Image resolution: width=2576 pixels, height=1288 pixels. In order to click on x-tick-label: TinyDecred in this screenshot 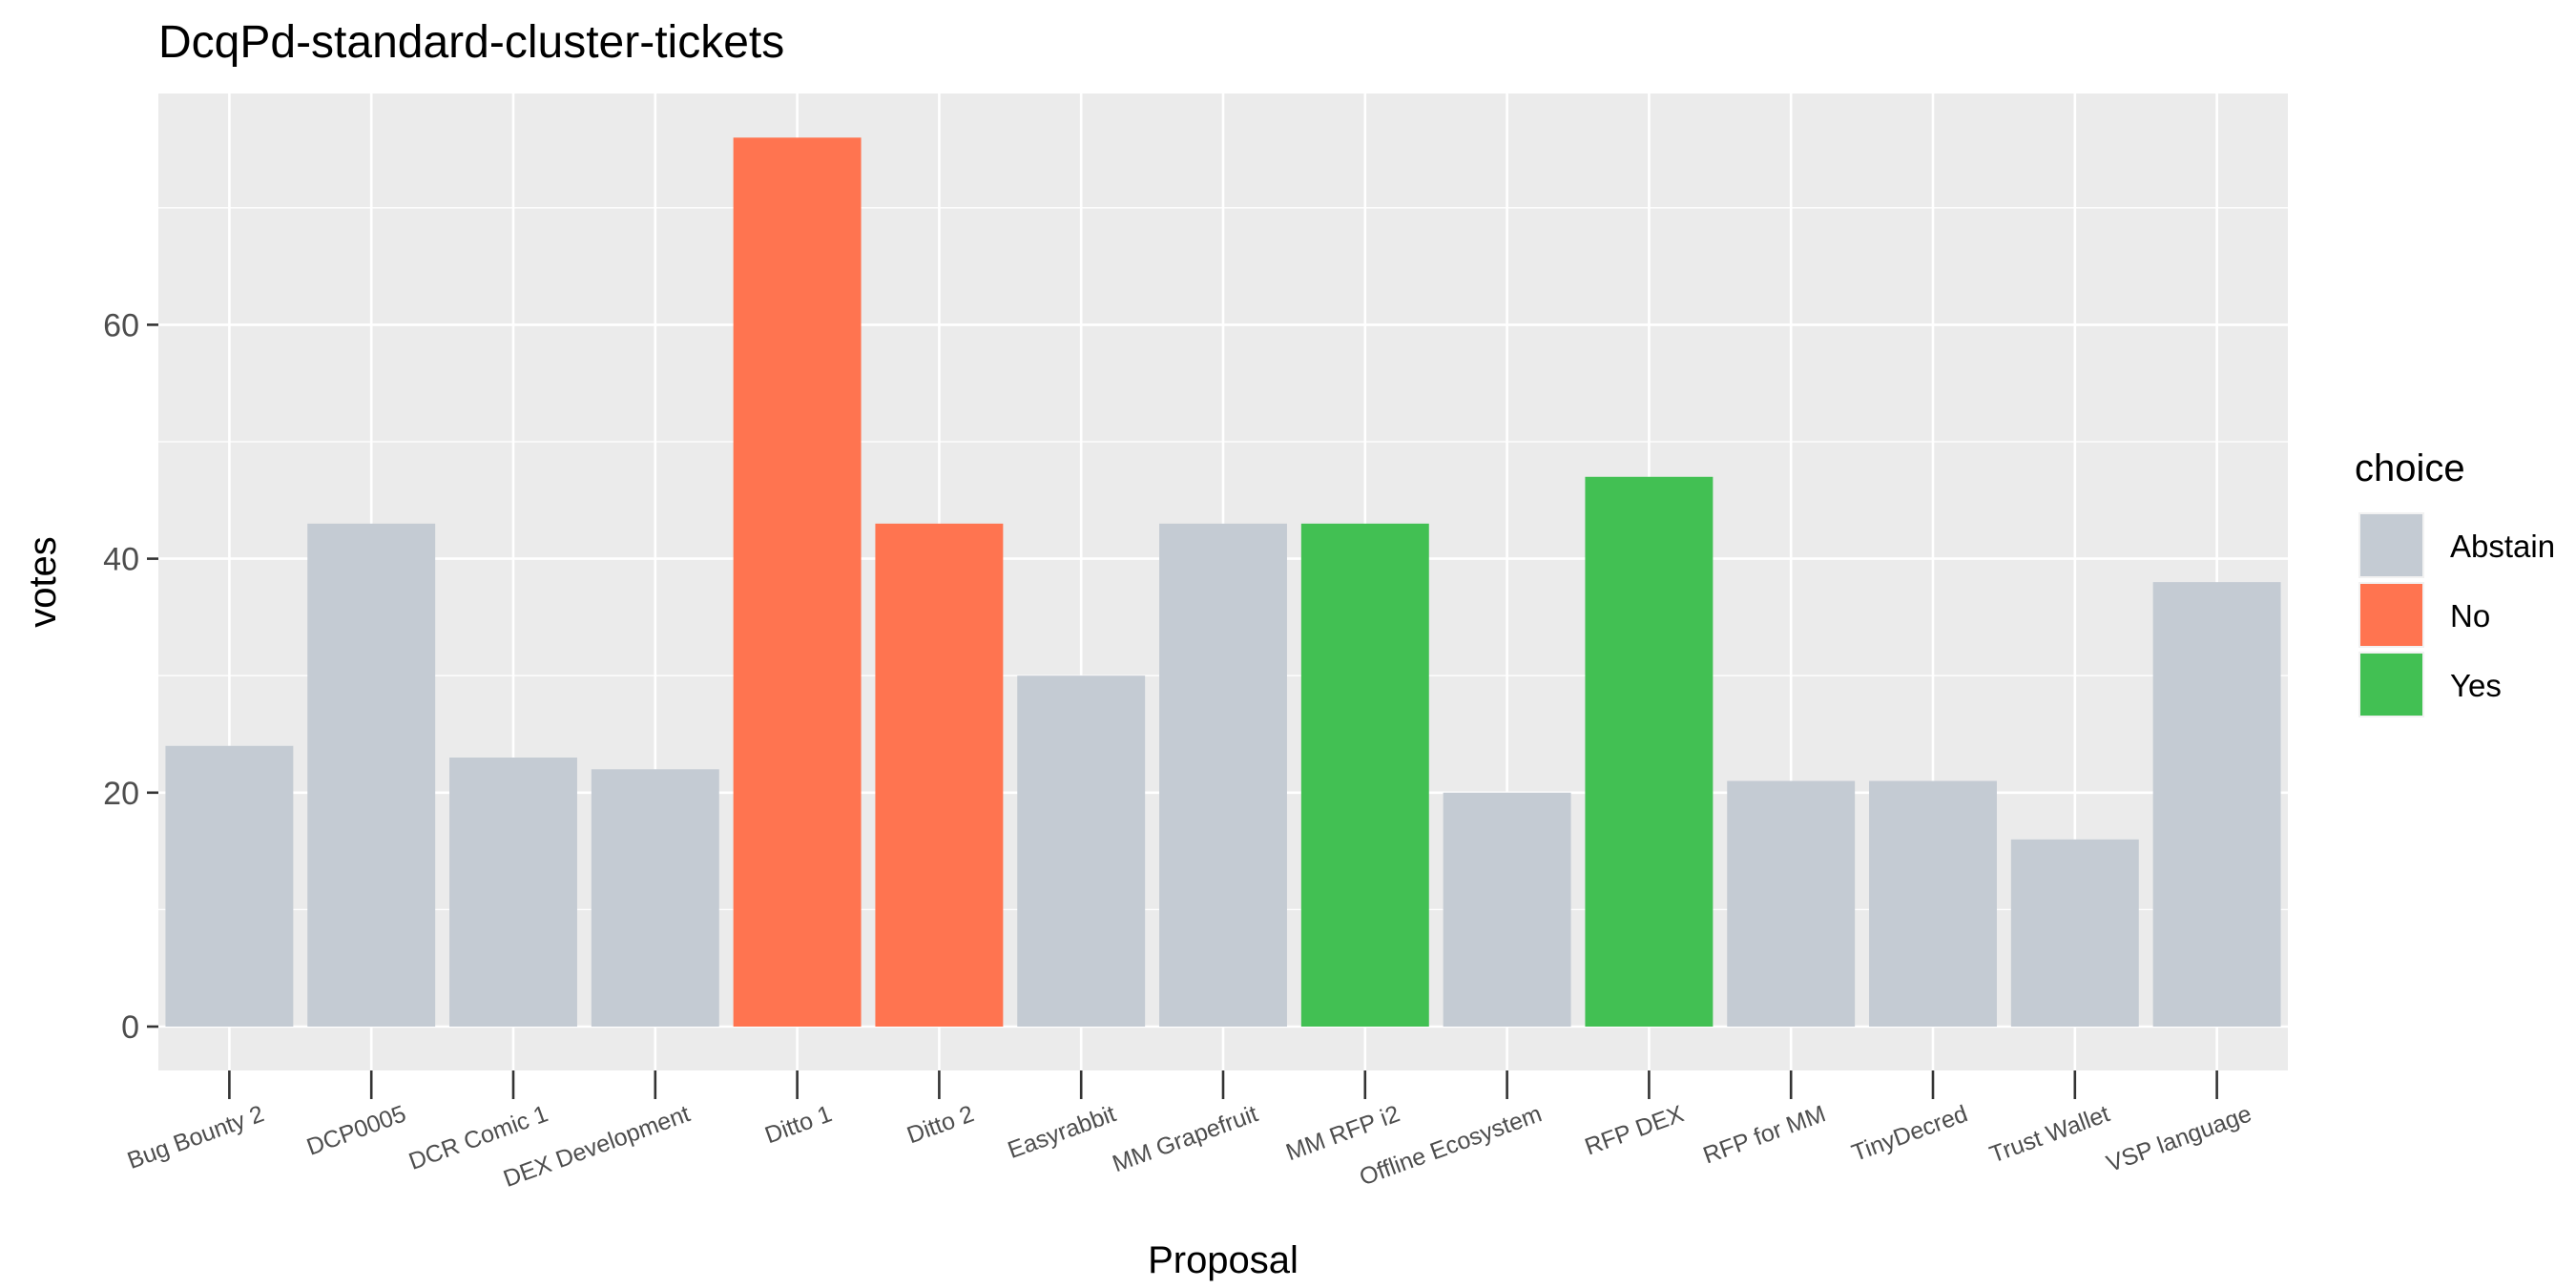, I will do `click(1909, 1133)`.